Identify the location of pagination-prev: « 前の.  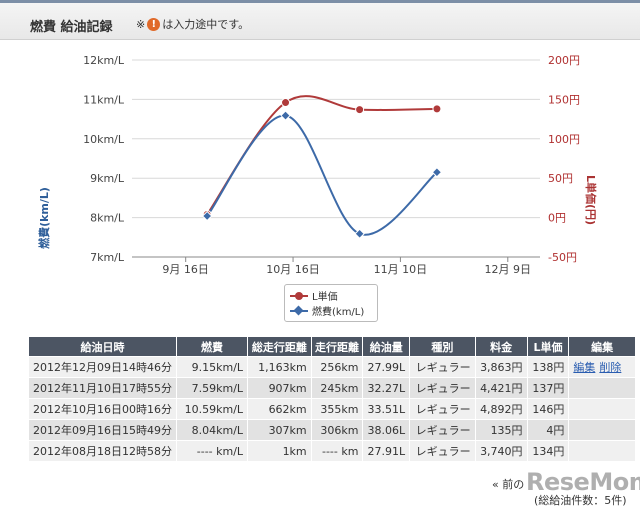
(508, 484).